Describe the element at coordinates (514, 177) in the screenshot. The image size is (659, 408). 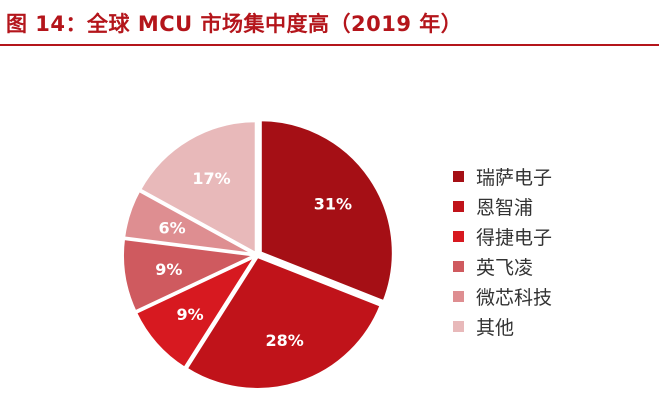
I see `legend-label: 瑞萨电子` at that location.